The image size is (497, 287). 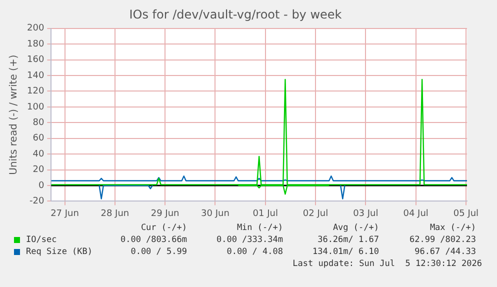 What do you see at coordinates (215, 213) in the screenshot?
I see `x-tick-label: 30 Jun` at bounding box center [215, 213].